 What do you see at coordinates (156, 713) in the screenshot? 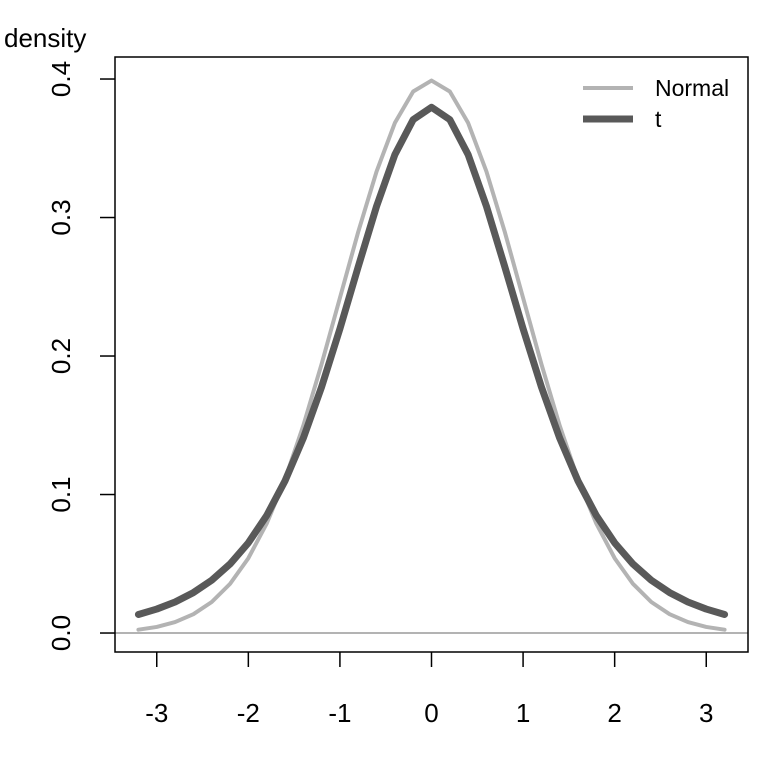
I see `x-tick-label: -3` at bounding box center [156, 713].